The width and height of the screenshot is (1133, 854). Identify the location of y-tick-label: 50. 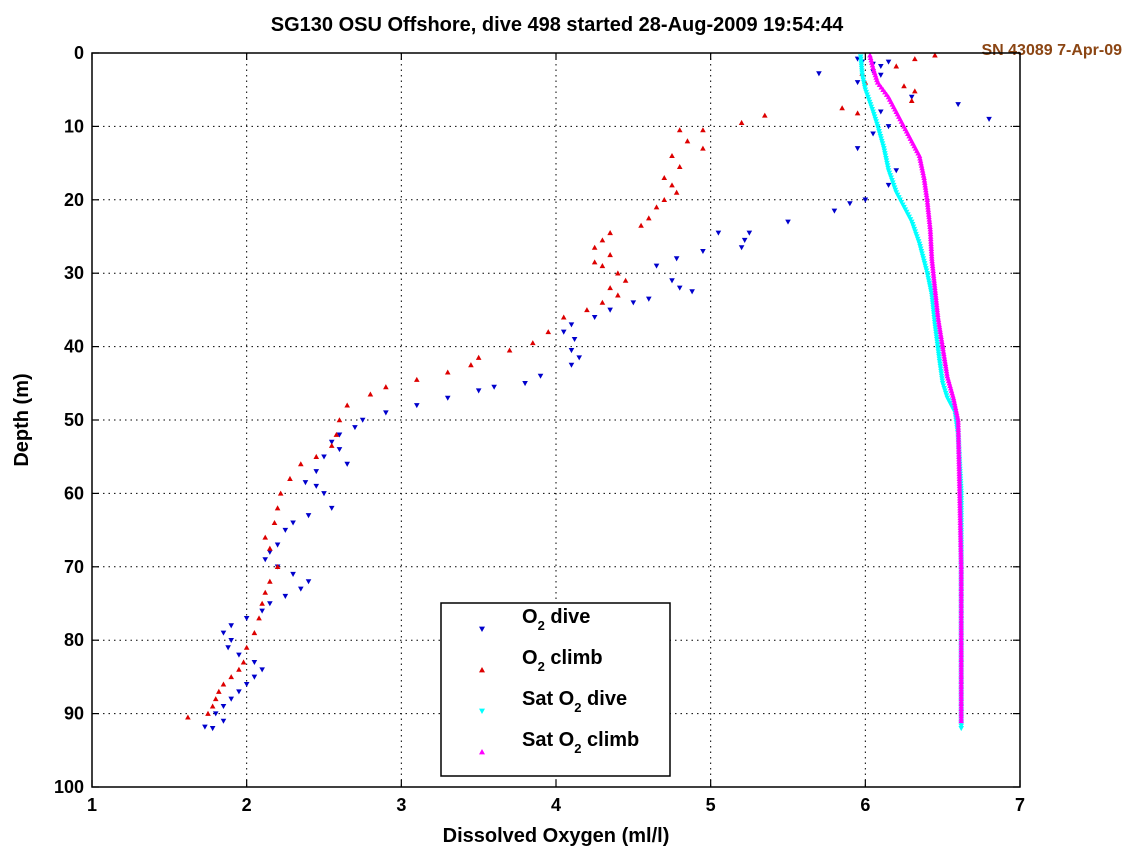
(74, 420).